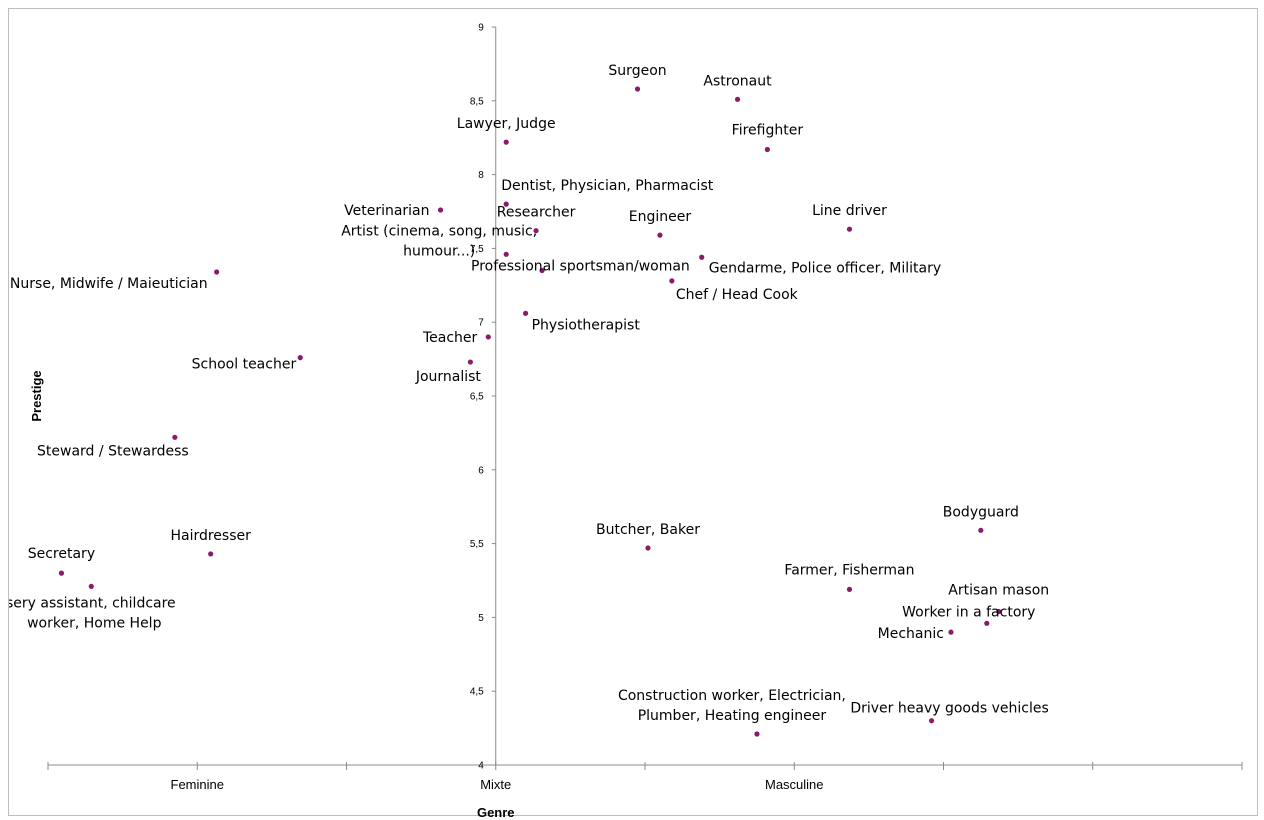 This screenshot has height=820, width=1264. I want to click on data-point-label: Secretary, so click(61, 554).